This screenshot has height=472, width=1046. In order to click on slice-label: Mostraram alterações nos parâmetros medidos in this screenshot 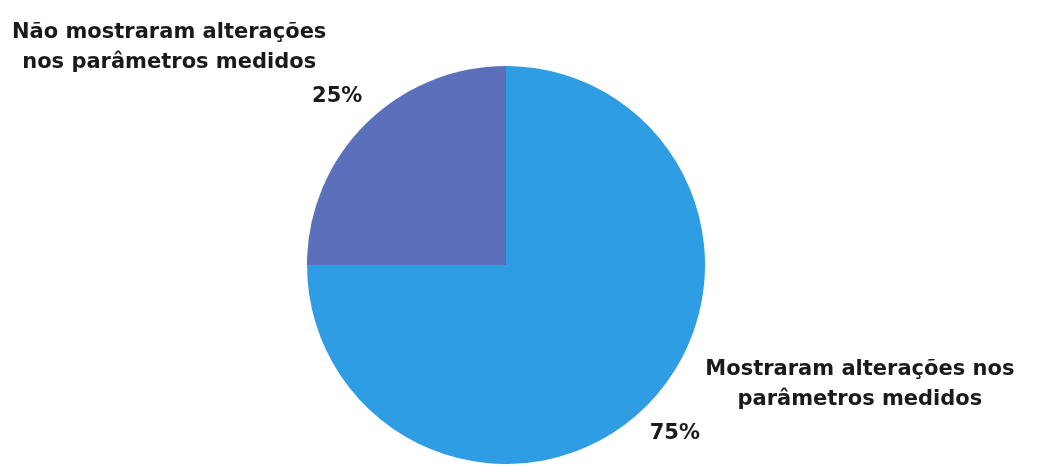, I will do `click(860, 383)`.